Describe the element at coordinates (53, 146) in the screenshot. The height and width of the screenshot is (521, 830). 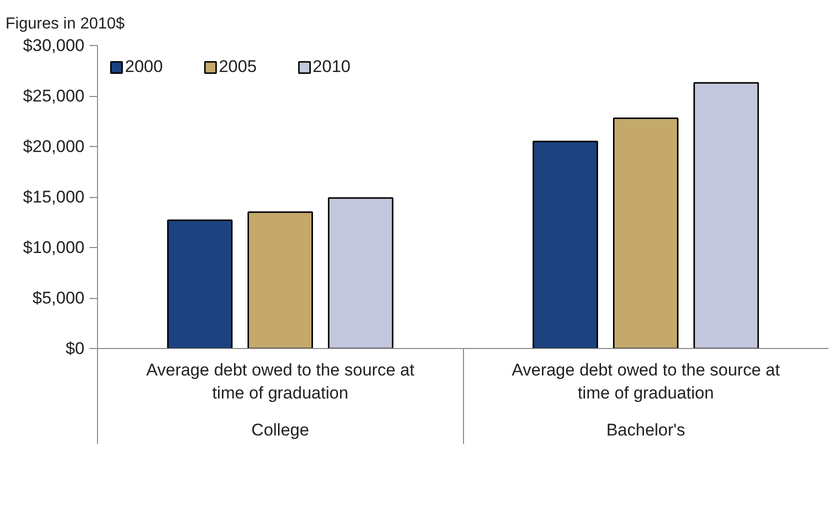
I see `y-tick-label: $20,000` at that location.